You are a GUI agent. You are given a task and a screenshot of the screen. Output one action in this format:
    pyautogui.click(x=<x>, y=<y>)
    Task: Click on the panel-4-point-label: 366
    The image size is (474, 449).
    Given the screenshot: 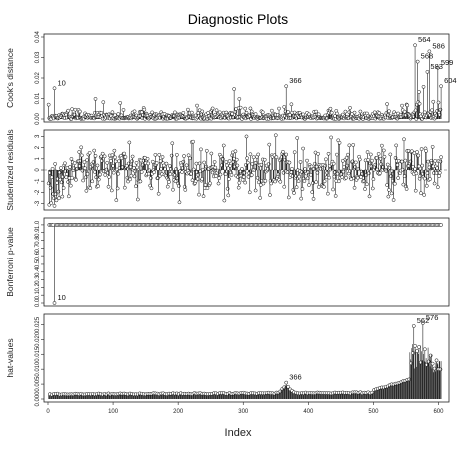 What is the action you would take?
    pyautogui.click(x=295, y=377)
    